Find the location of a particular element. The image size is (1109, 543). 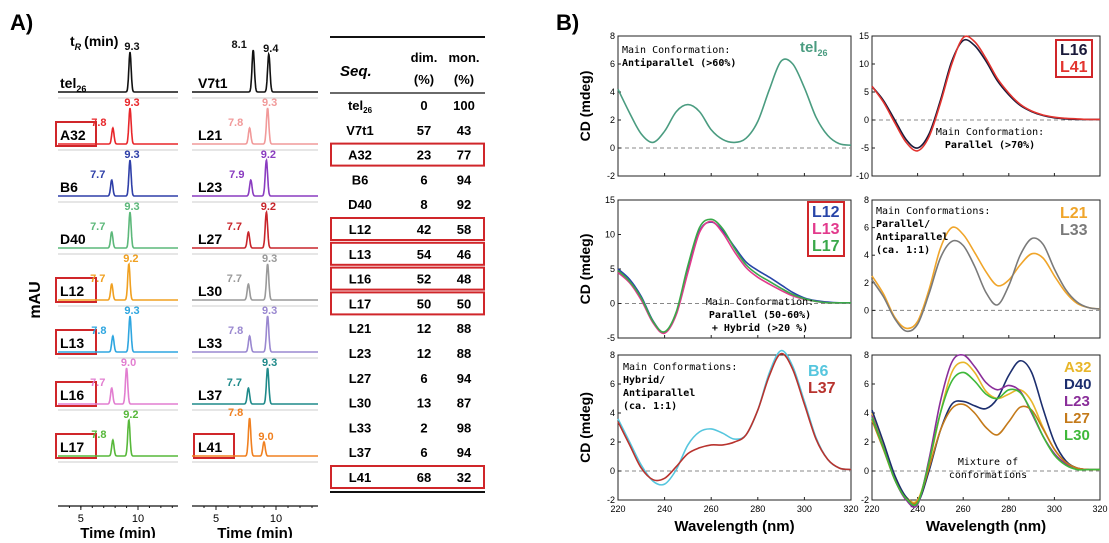

legend-entry: L12 is located at coordinates (826, 212).